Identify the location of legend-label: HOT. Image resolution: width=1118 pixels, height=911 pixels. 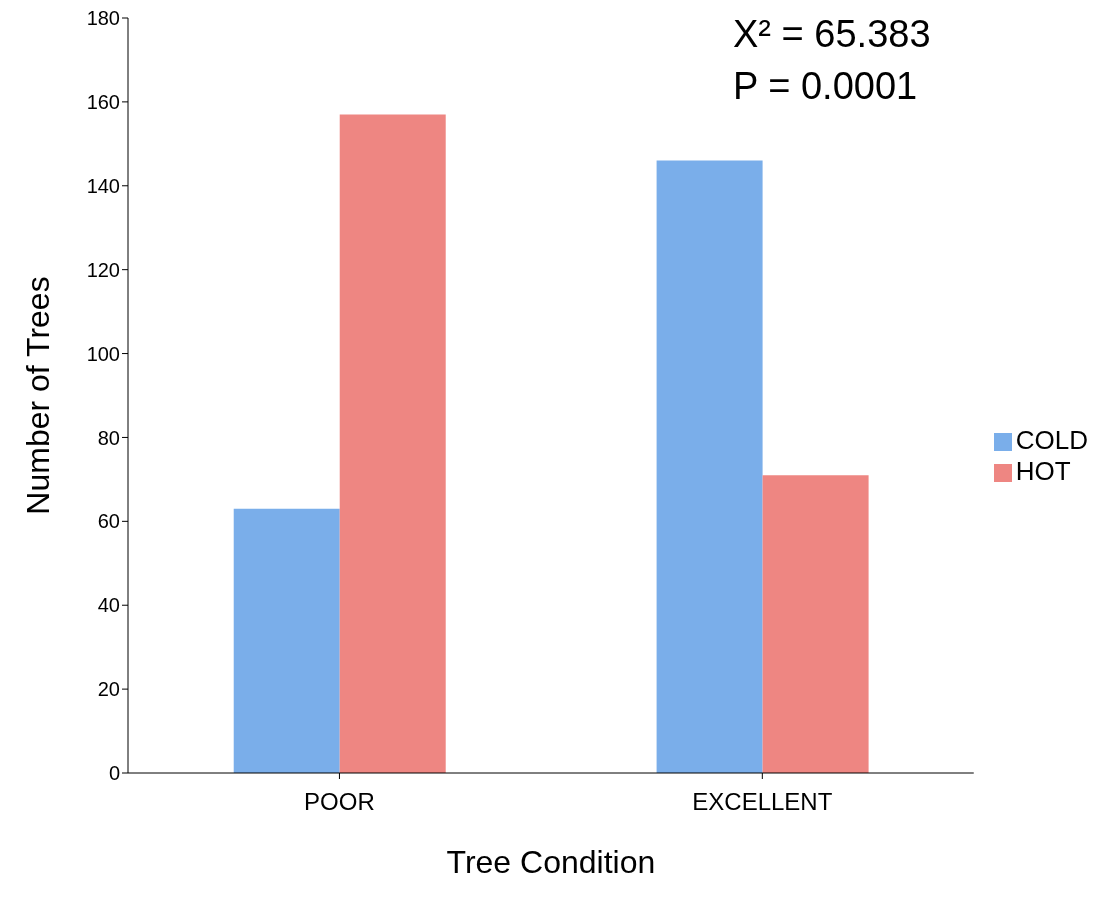
(1043, 470).